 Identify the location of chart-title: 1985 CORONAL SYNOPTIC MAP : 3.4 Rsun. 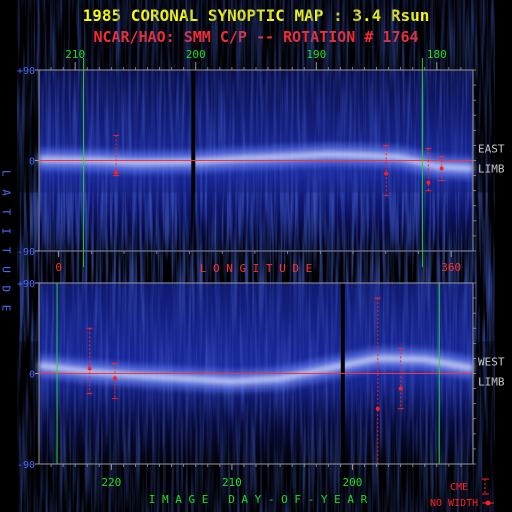
(256, 15).